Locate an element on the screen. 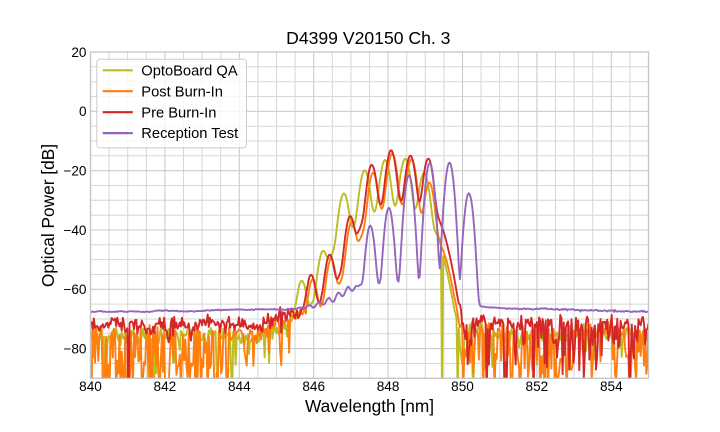 This screenshot has height=432, width=720. svg-text: −20 is located at coordinates (74, 171).